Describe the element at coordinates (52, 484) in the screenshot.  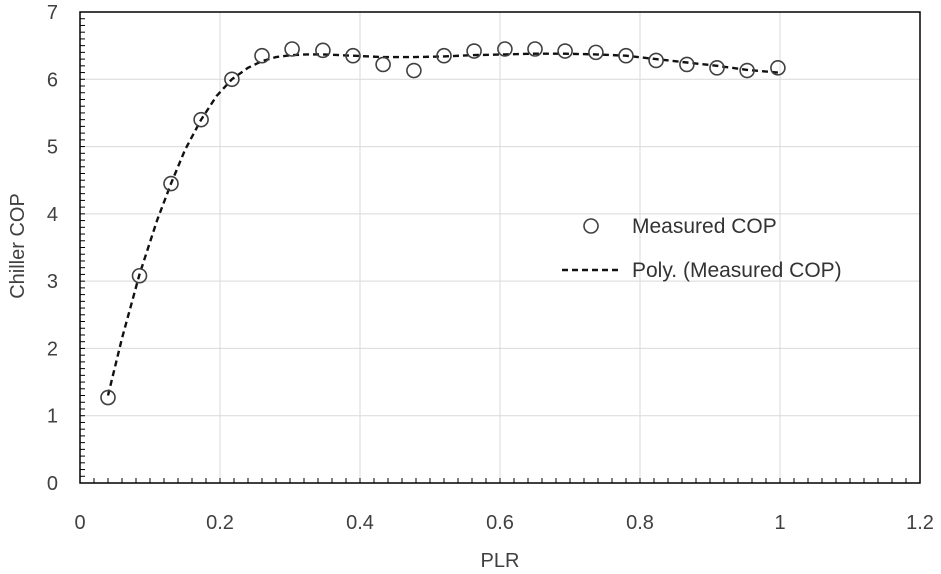
I see `y-tick-label: 0` at that location.